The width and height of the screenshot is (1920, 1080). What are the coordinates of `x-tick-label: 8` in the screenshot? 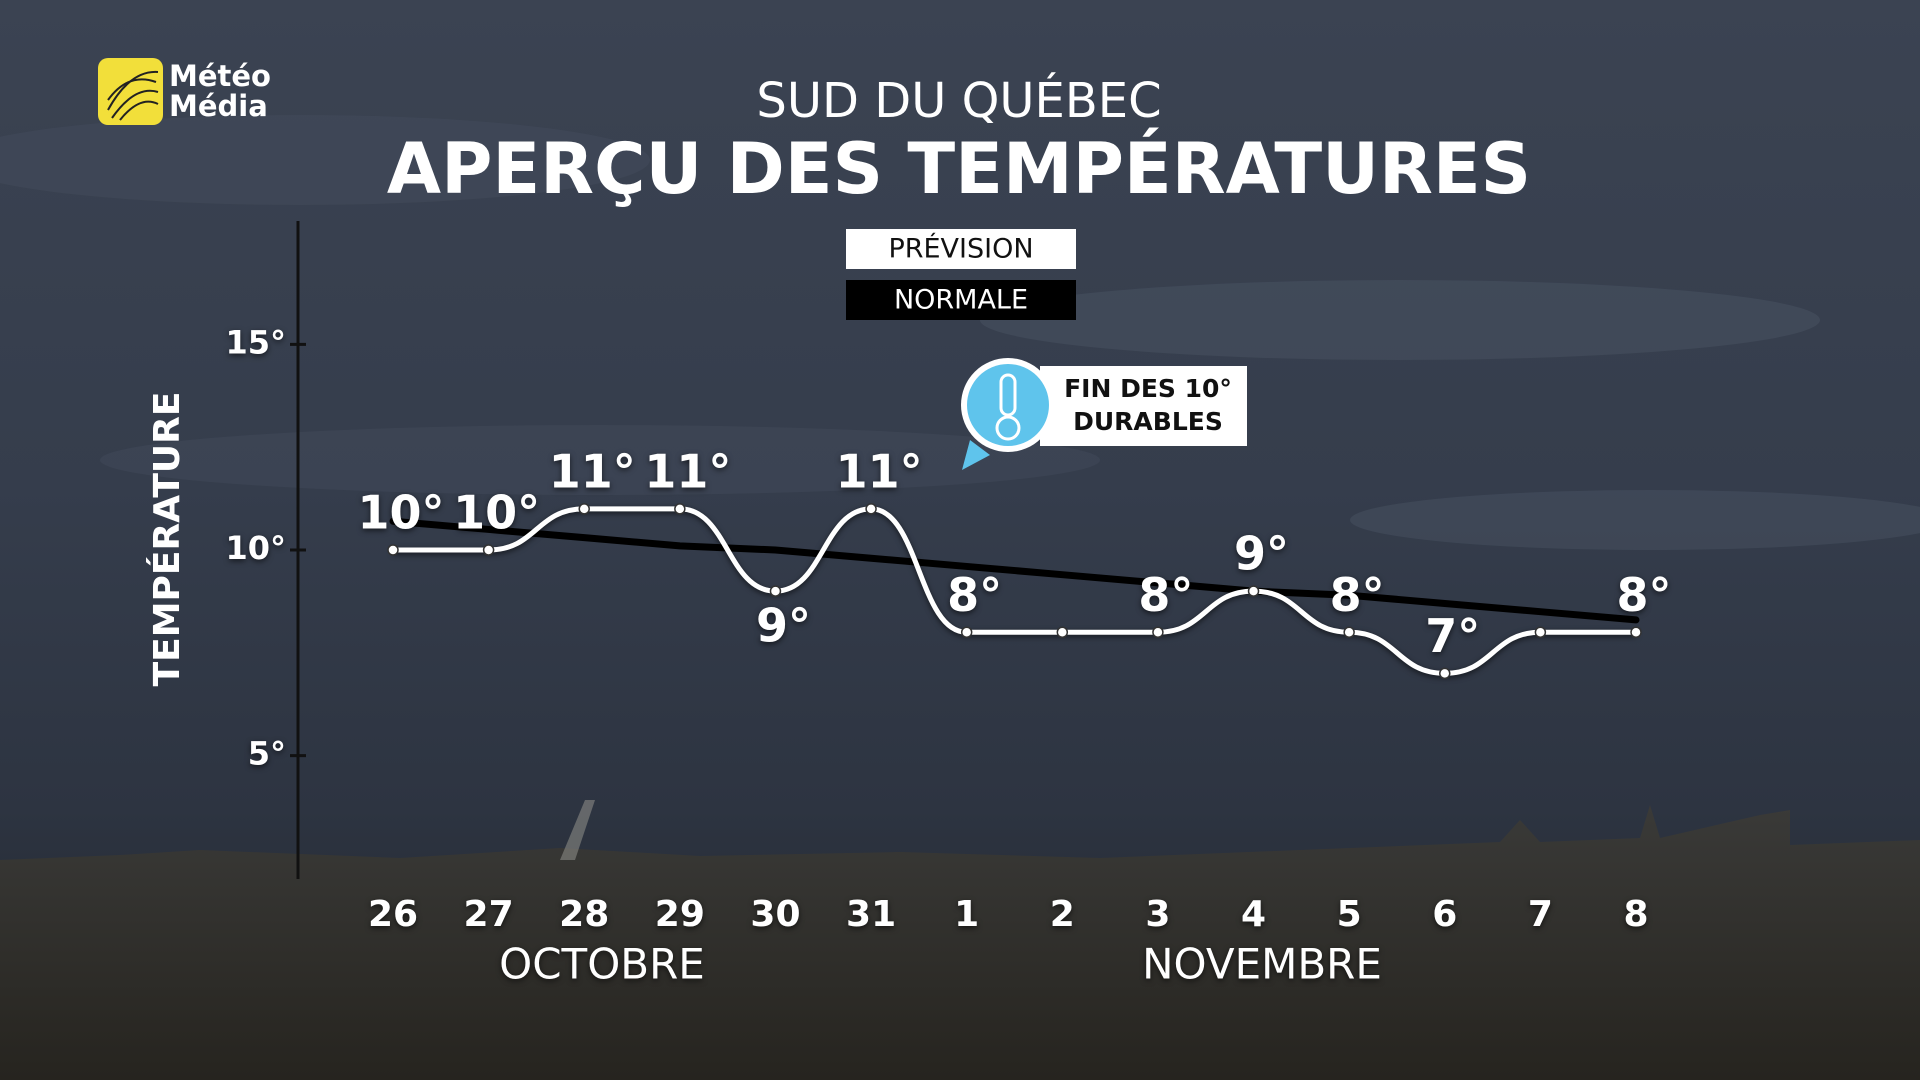 It's located at (1635, 914).